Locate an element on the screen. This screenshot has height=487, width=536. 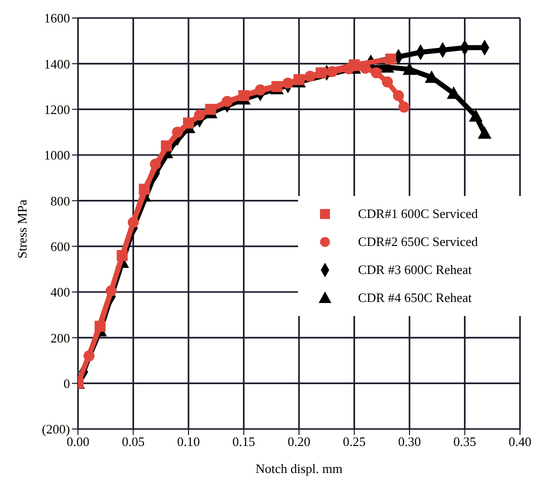
y-tick-label: 200 is located at coordinates (60, 338).